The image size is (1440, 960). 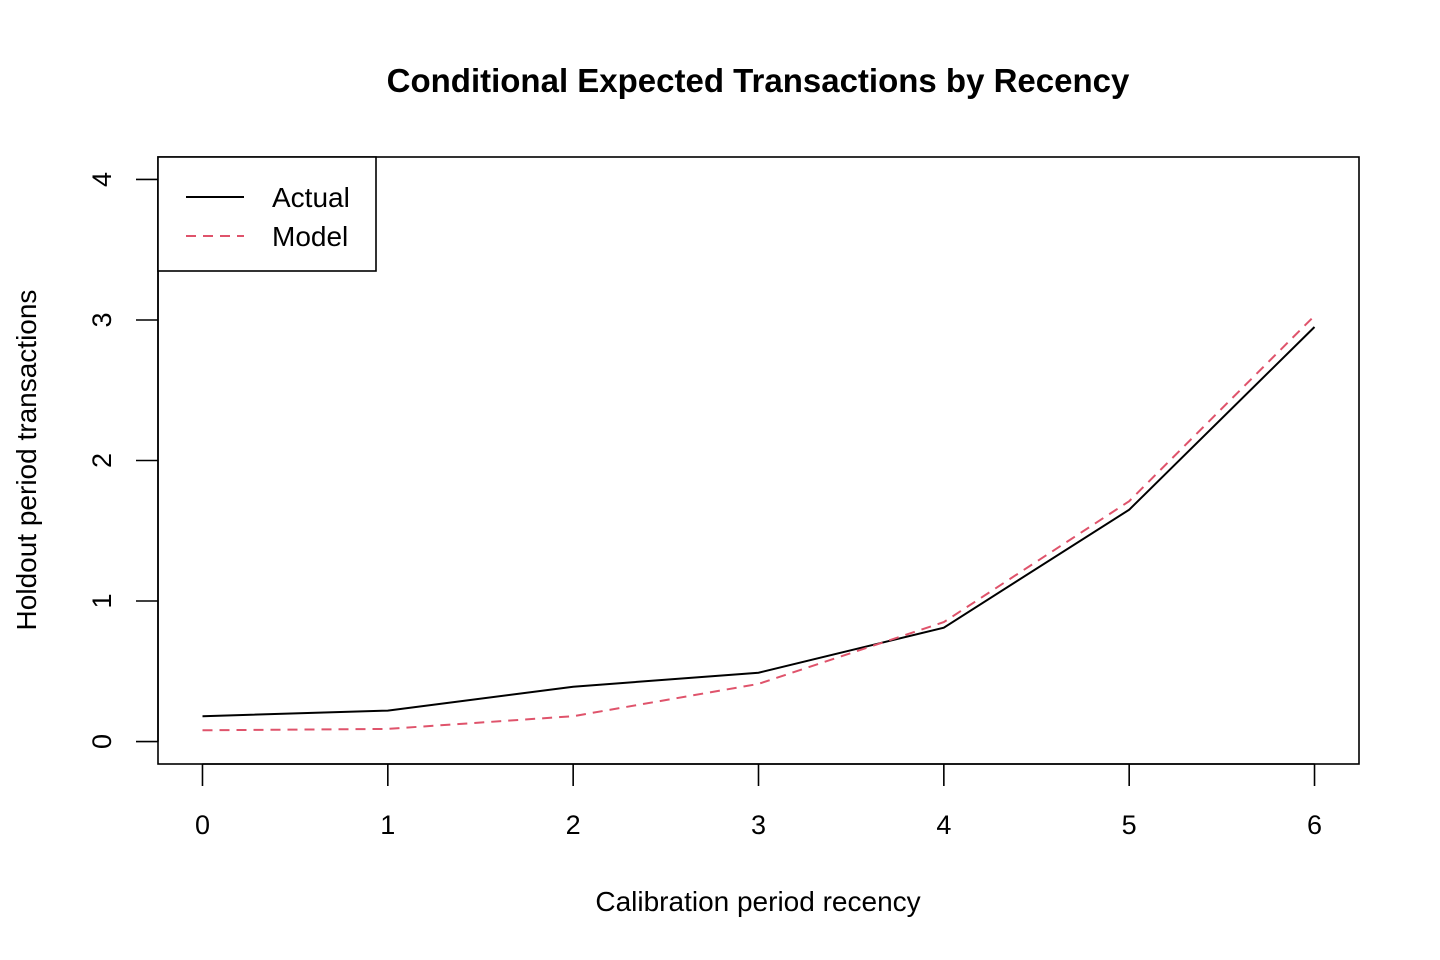 What do you see at coordinates (102, 460) in the screenshot?
I see `y-tick-label: 2` at bounding box center [102, 460].